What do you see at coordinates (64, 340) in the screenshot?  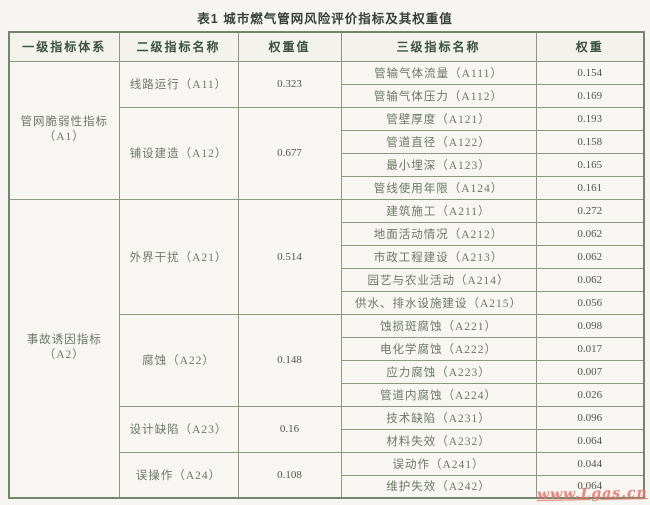 I see `level1-name: 事故诱因指标` at bounding box center [64, 340].